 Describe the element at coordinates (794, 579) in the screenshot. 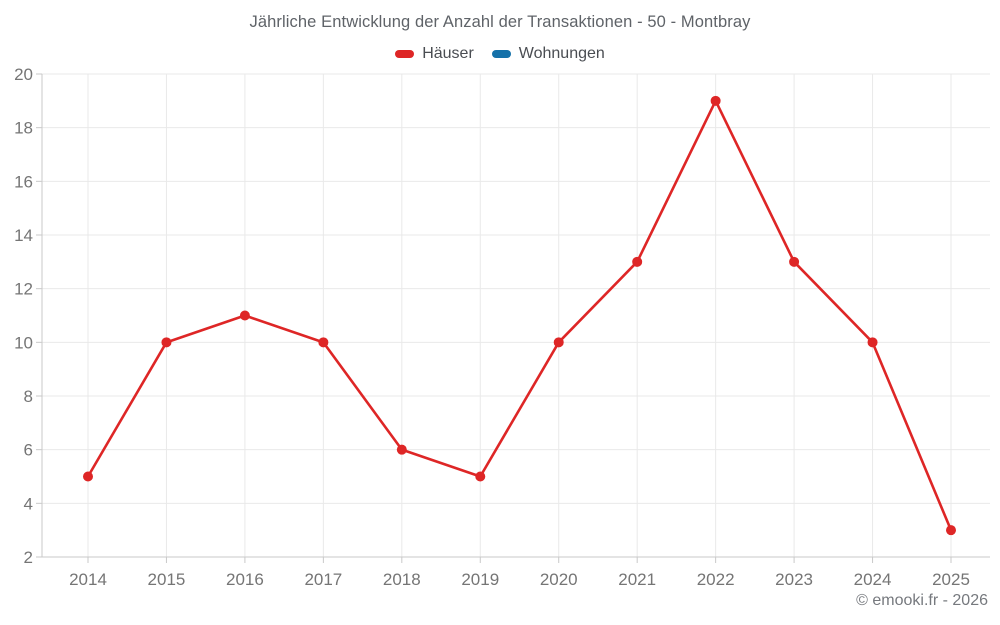

I see `x-axis-tick-label: 2023` at that location.